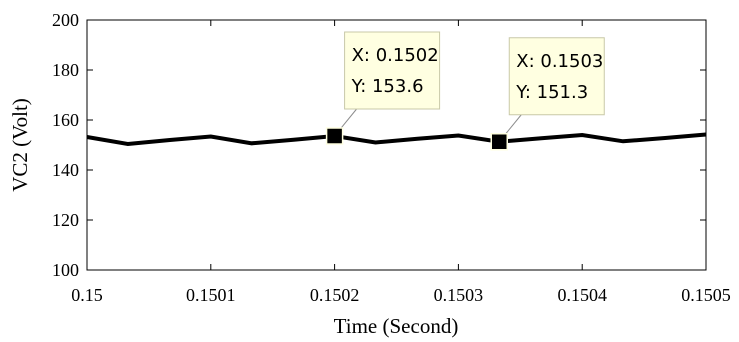 The height and width of the screenshot is (342, 739). Describe the element at coordinates (20, 145) in the screenshot. I see `y-axis-label: VC2 (Volt)` at that location.